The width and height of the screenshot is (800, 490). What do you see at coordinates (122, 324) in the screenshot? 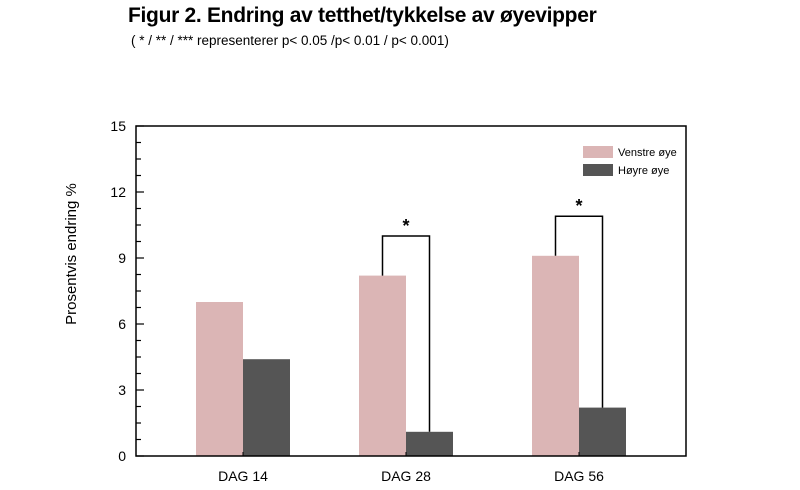
I see `y-tick-label: 6` at bounding box center [122, 324].